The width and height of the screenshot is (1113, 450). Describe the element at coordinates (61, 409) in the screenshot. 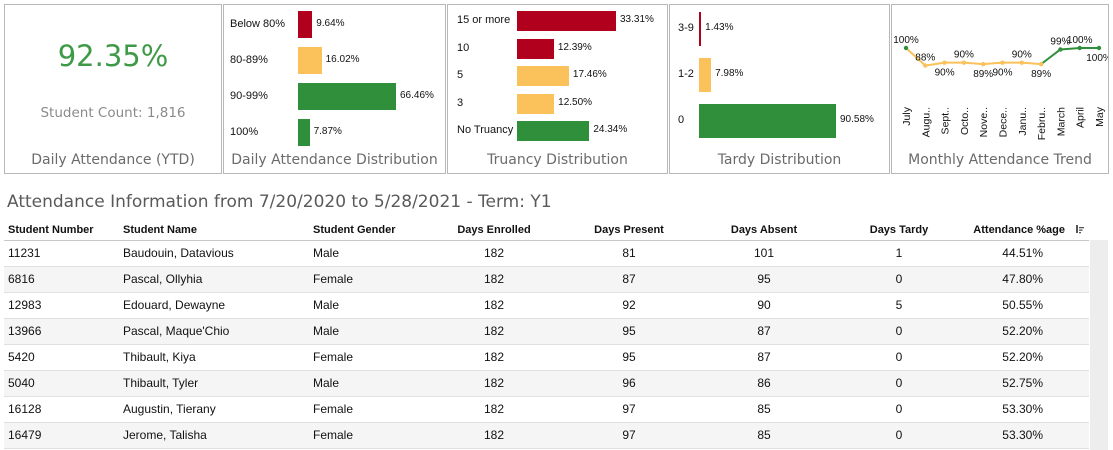

I see `student-number-cell: 16128` at that location.